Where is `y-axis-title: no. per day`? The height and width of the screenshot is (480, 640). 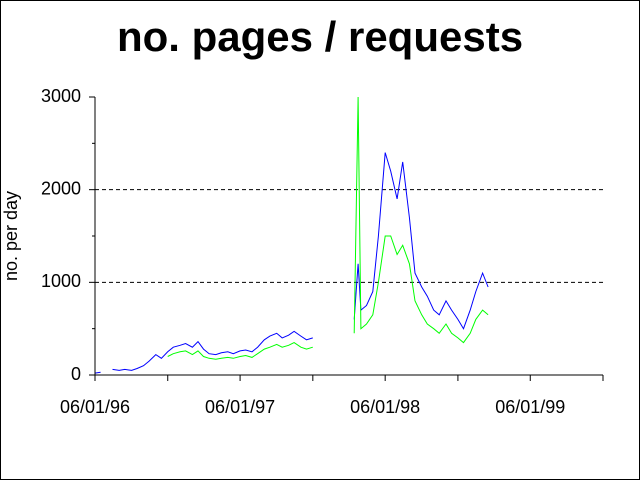
y-axis-title: no. per day is located at coordinates (11, 236).